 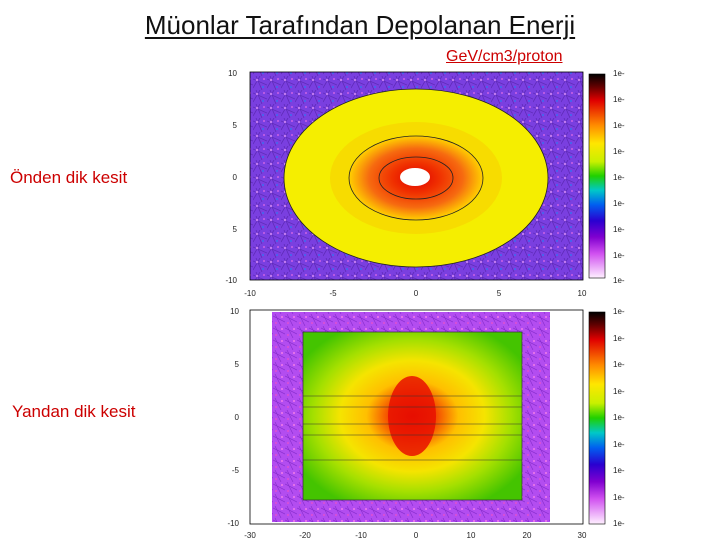 What do you see at coordinates (231, 177) in the screenshot?
I see `front-y-ticks: 10 5 0 5 -10` at bounding box center [231, 177].